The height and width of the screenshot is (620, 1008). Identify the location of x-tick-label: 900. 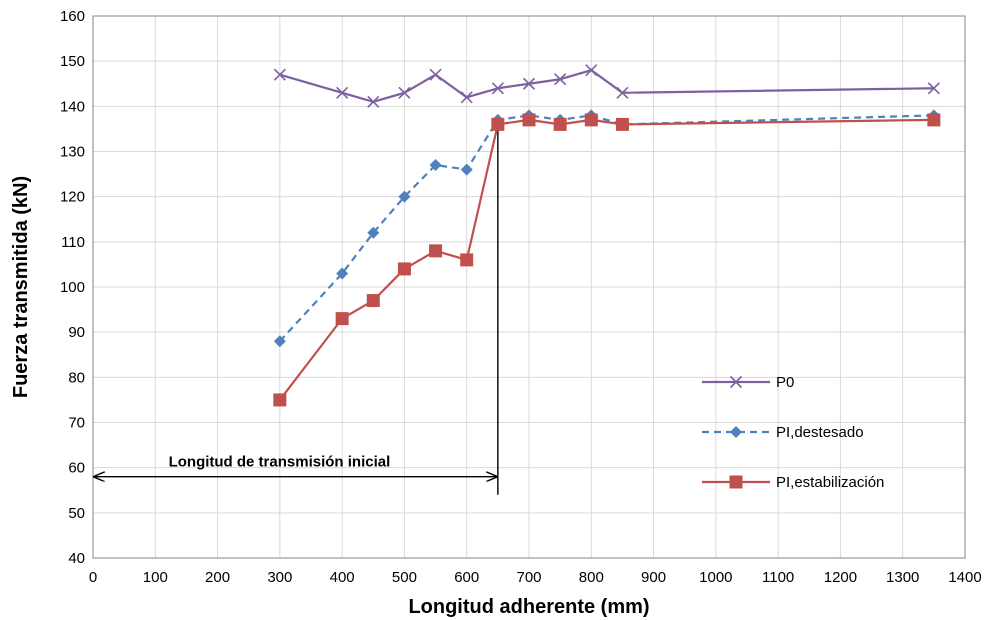
(653, 577).